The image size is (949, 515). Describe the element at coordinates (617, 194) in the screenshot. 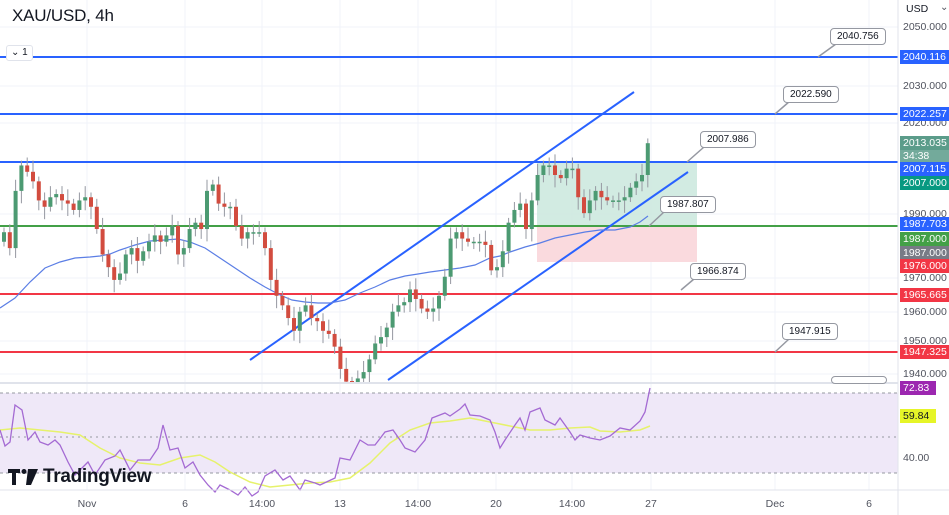

I see `long-position-profit-zone` at that location.